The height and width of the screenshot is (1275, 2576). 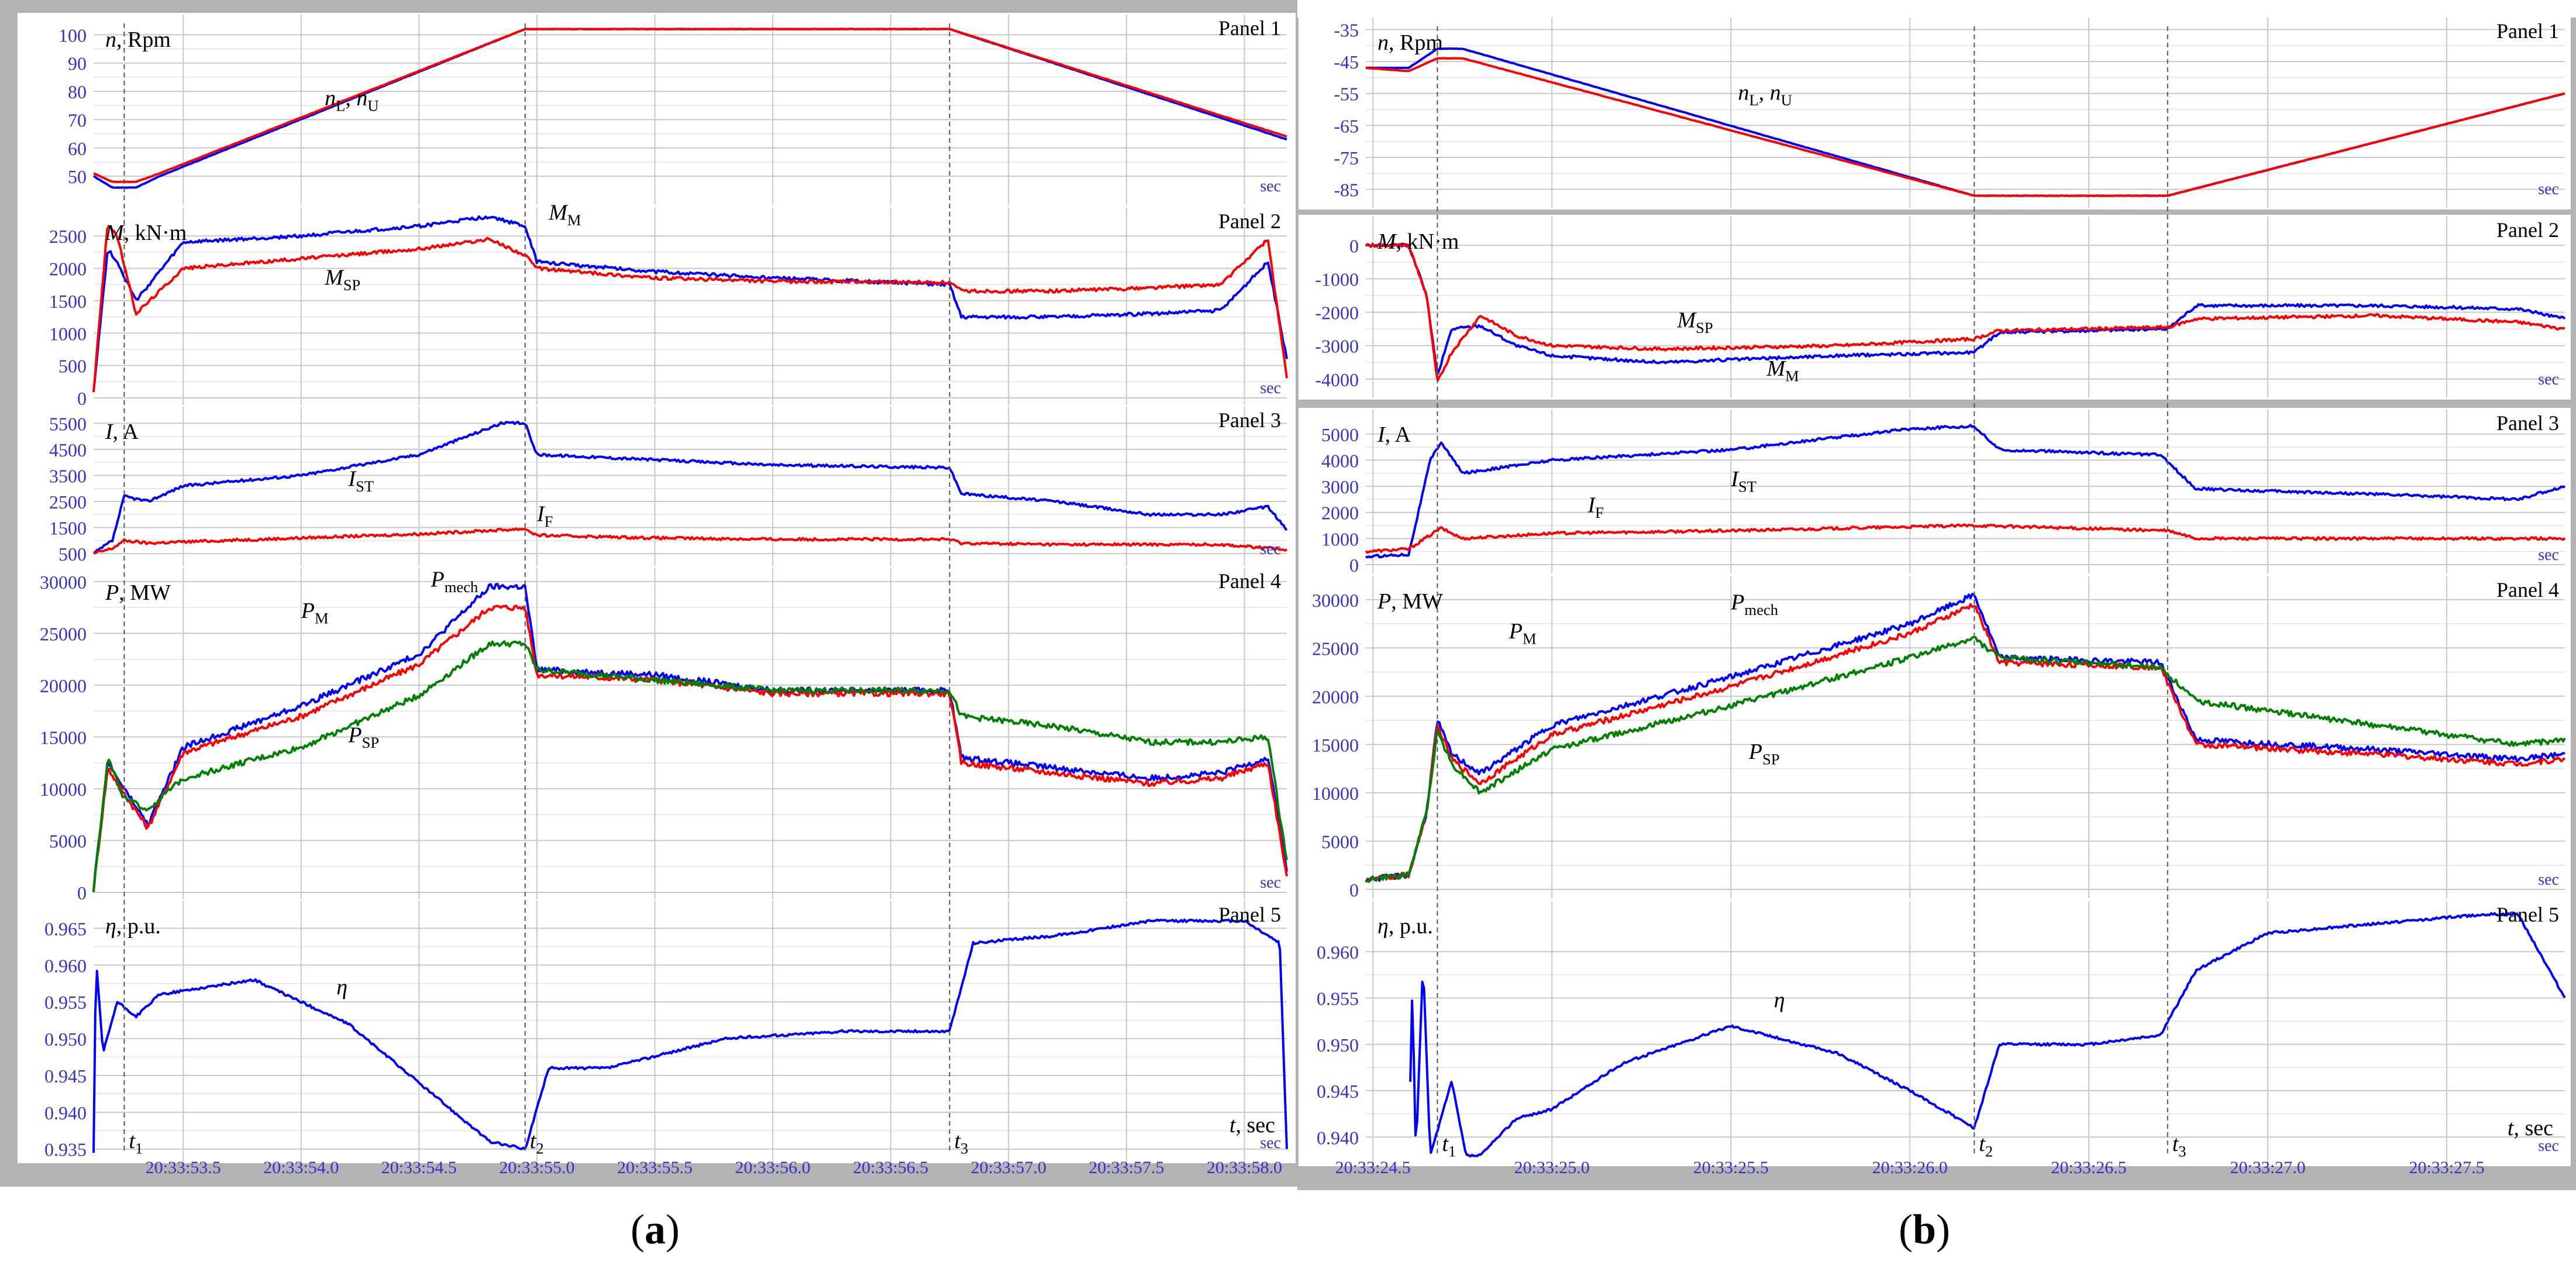 What do you see at coordinates (65, 1076) in the screenshot?
I see `y-tick-label: 0.945` at bounding box center [65, 1076].